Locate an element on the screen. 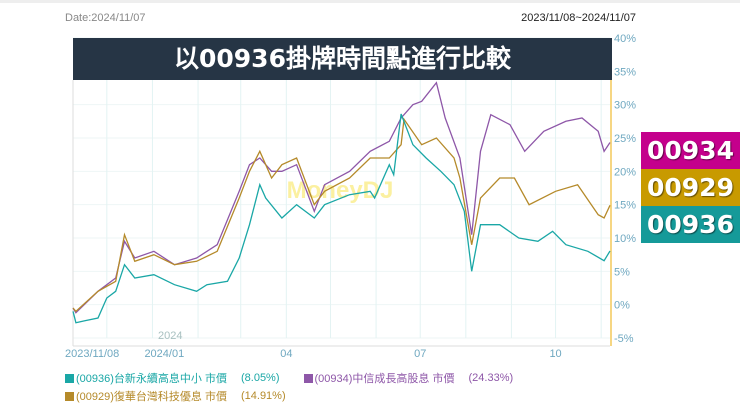 The width and height of the screenshot is (740, 411). y-tick-label: 15% is located at coordinates (625, 206).